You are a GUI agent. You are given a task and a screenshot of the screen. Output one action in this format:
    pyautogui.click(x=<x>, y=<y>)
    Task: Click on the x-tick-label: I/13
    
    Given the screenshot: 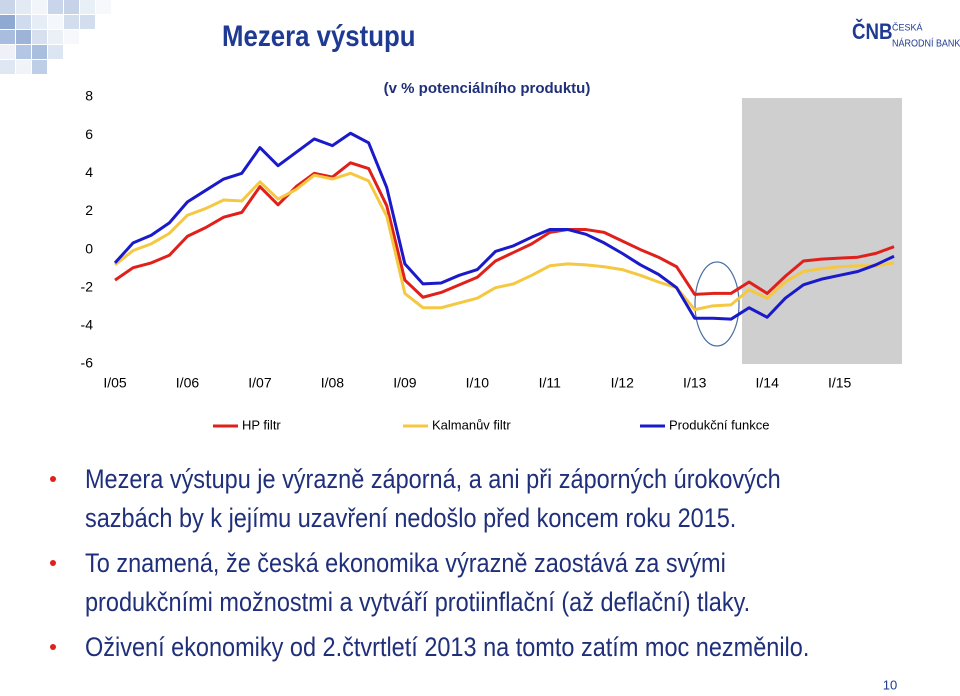 What is the action you would take?
    pyautogui.click(x=695, y=383)
    